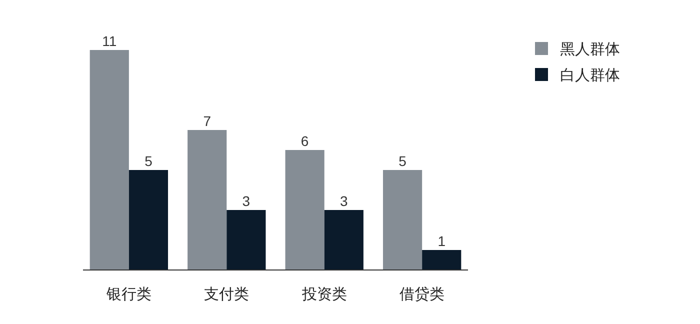  Describe the element at coordinates (109, 41) in the screenshot. I see `data-label: 11` at that location.